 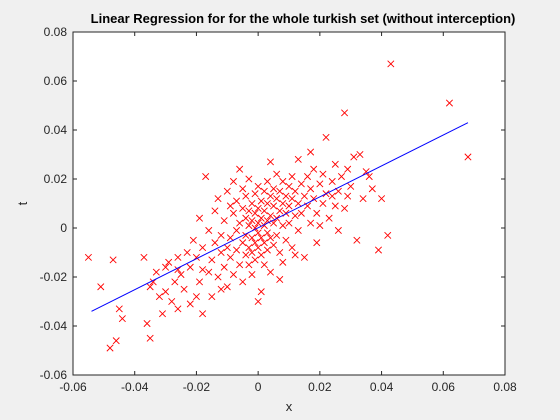 What do you see at coordinates (54, 277) in the screenshot?
I see `y-tick-label: -0.02` at bounding box center [54, 277].